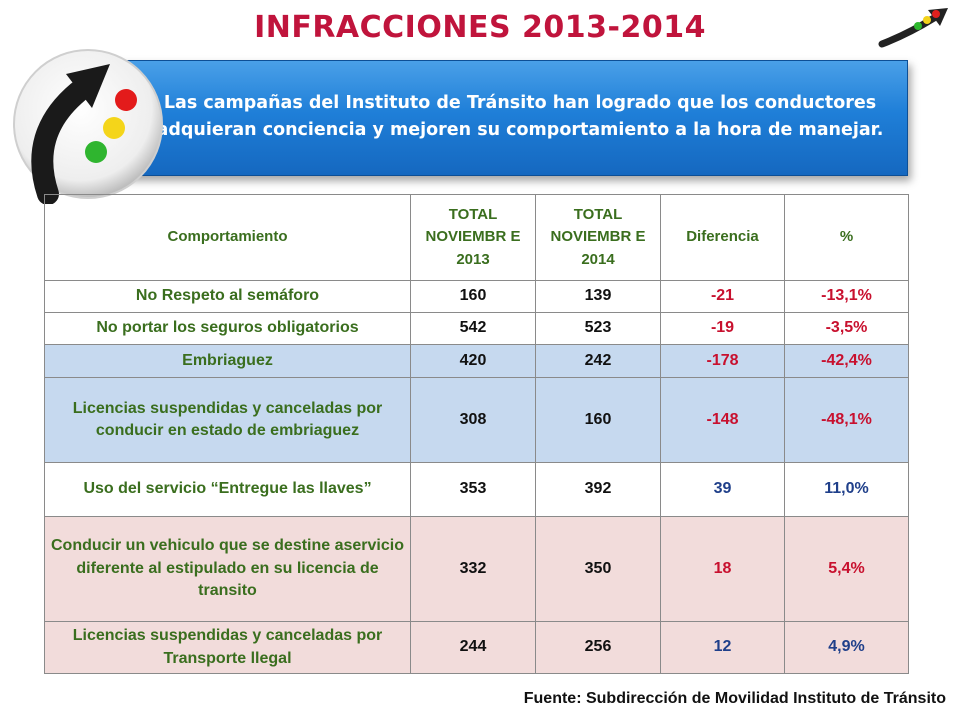 Image resolution: width=960 pixels, height=720 pixels. I want to click on row-2014: 242, so click(598, 361).